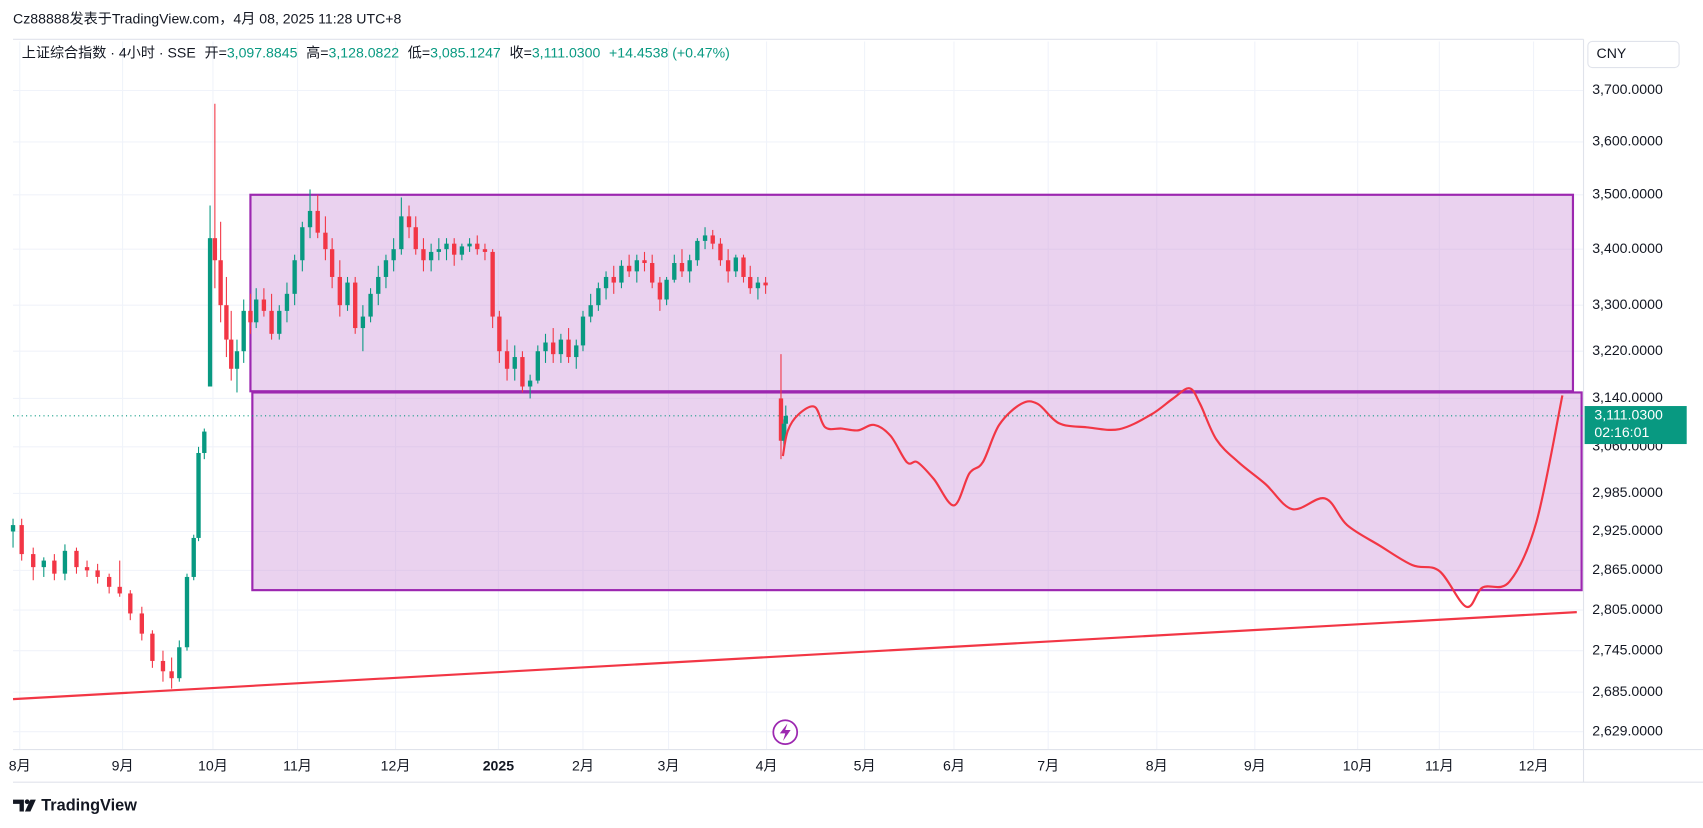  I want to click on y-tick-label: 3,700.0000, so click(1627, 89).